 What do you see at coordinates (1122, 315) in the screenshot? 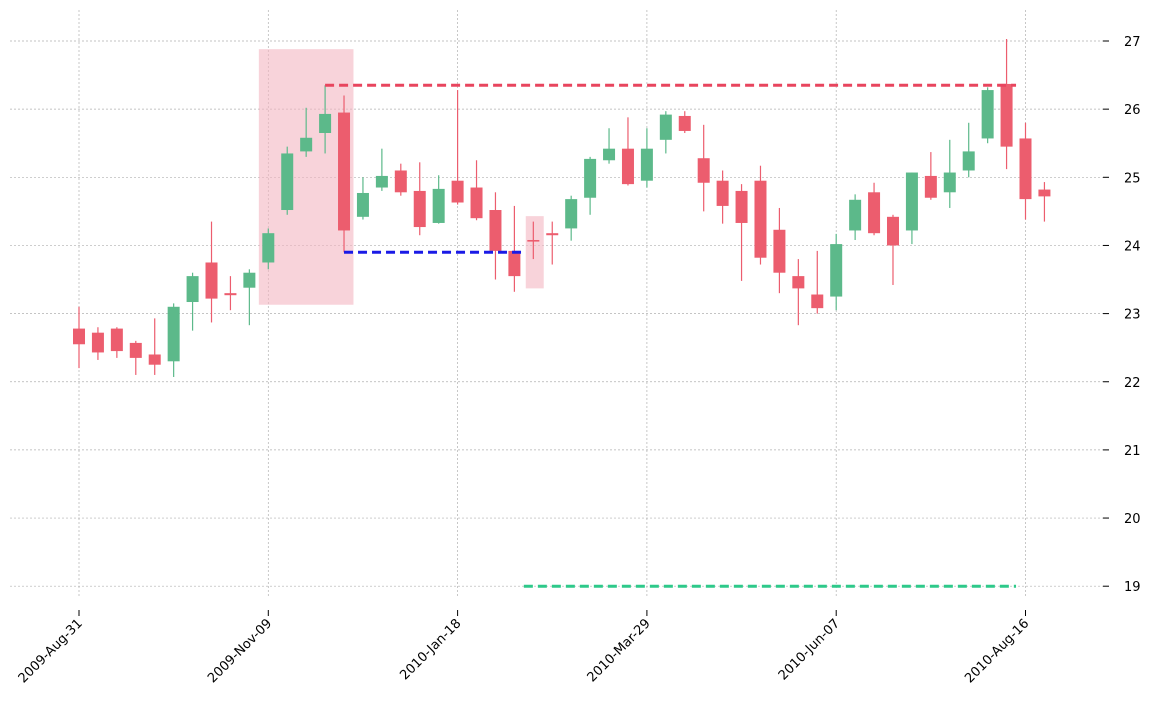
I see `y-axis: 19 20 21 22 23 24 25 26 27` at bounding box center [1122, 315].